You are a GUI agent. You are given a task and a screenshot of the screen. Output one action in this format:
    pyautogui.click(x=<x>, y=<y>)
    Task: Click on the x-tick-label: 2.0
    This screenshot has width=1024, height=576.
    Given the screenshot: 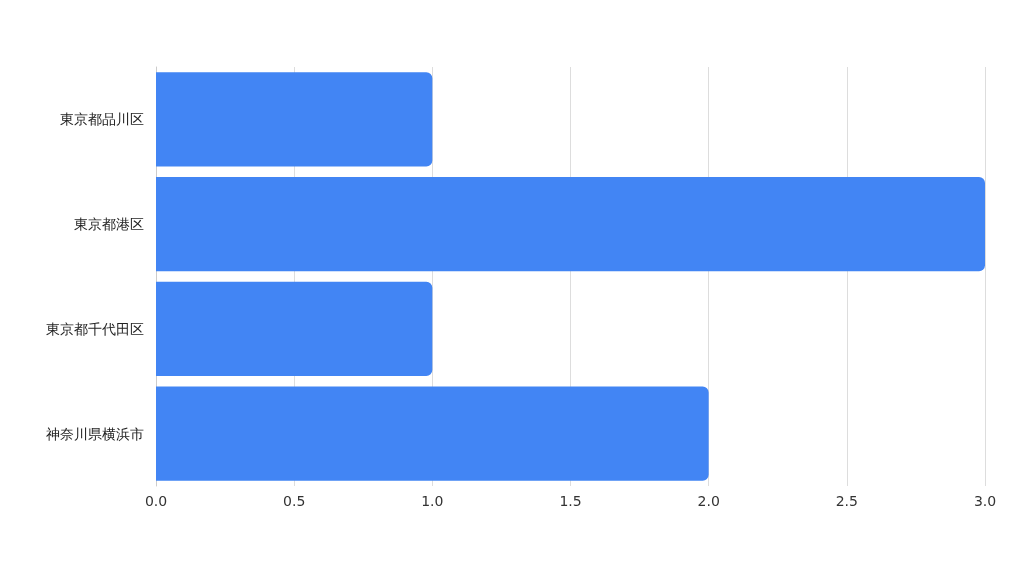 What is the action you would take?
    pyautogui.click(x=708, y=501)
    